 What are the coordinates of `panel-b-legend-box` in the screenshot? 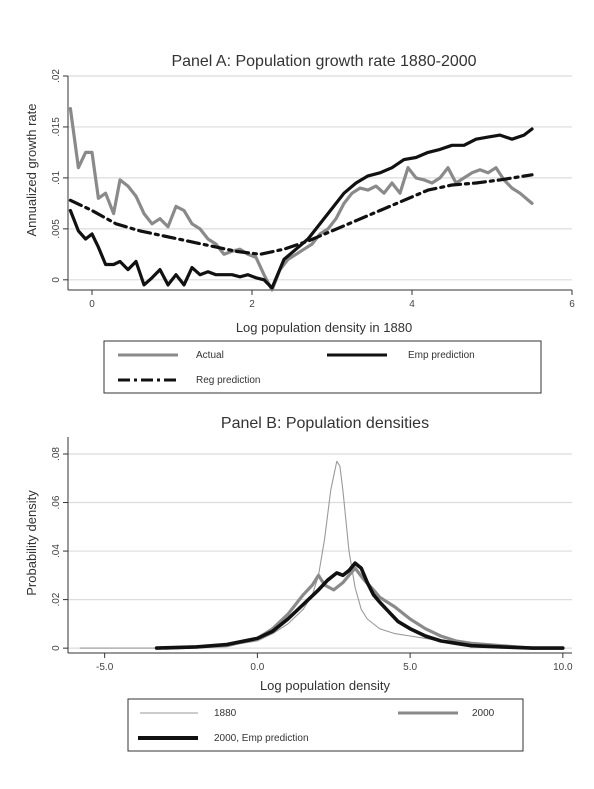 It's located at (325, 725).